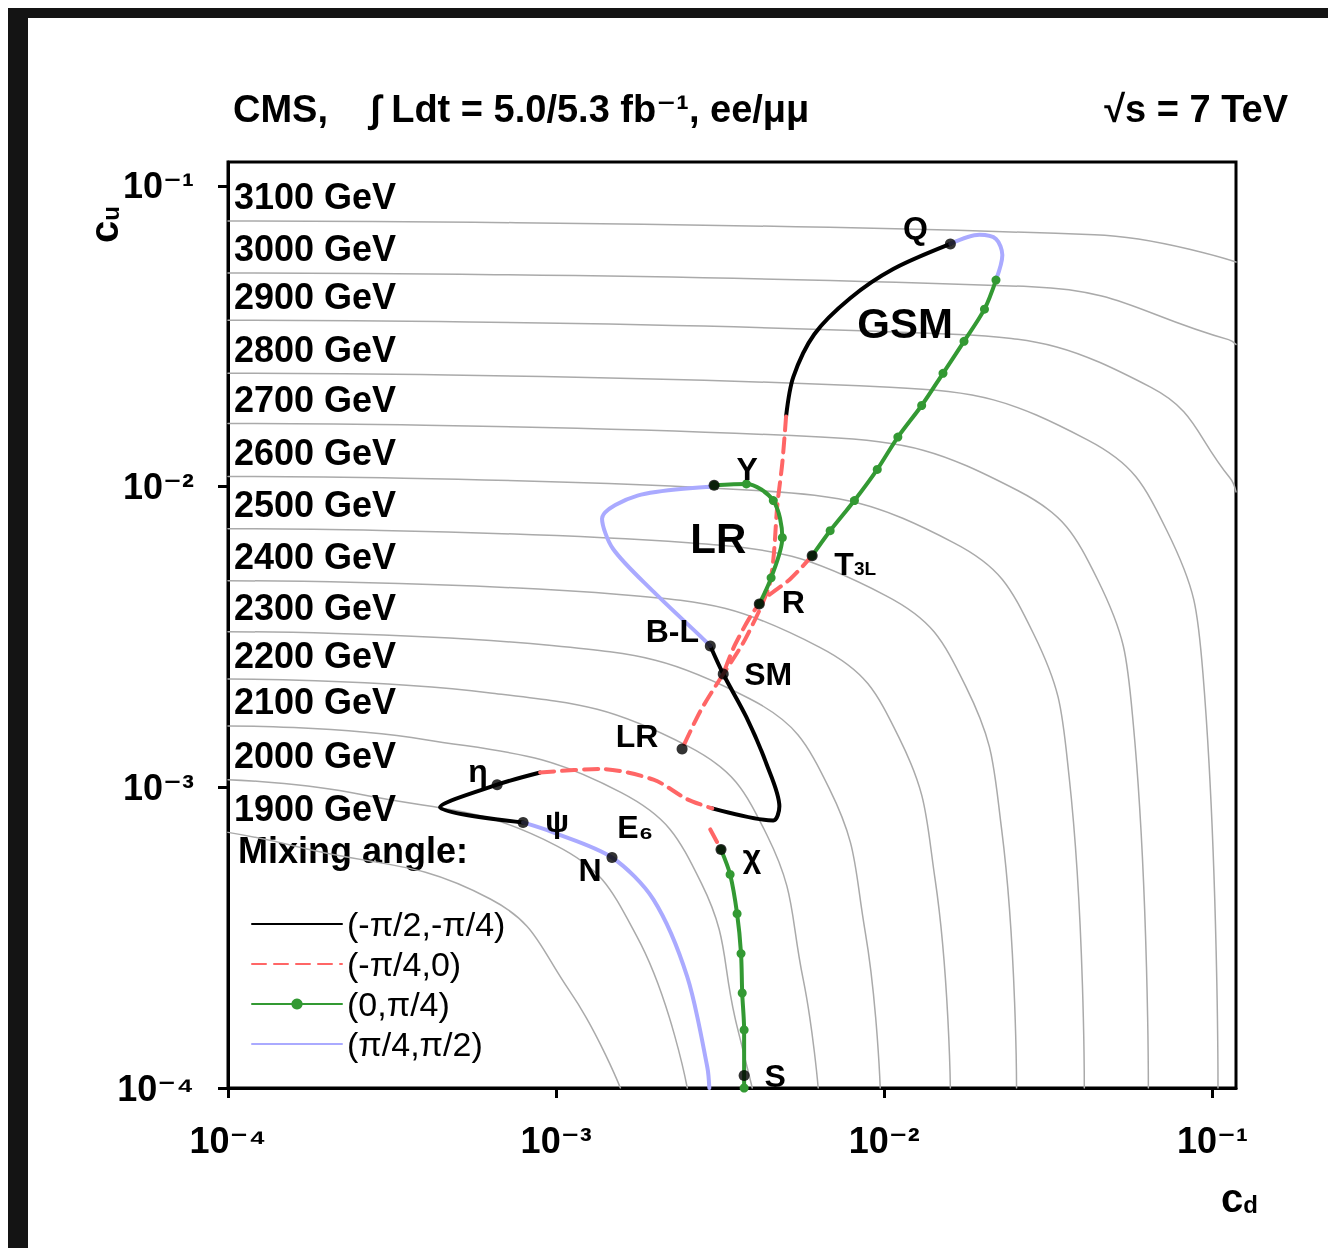 The image size is (1336, 1248). Describe the element at coordinates (315, 452) in the screenshot. I see `series-label: 2600 GeV` at that location.